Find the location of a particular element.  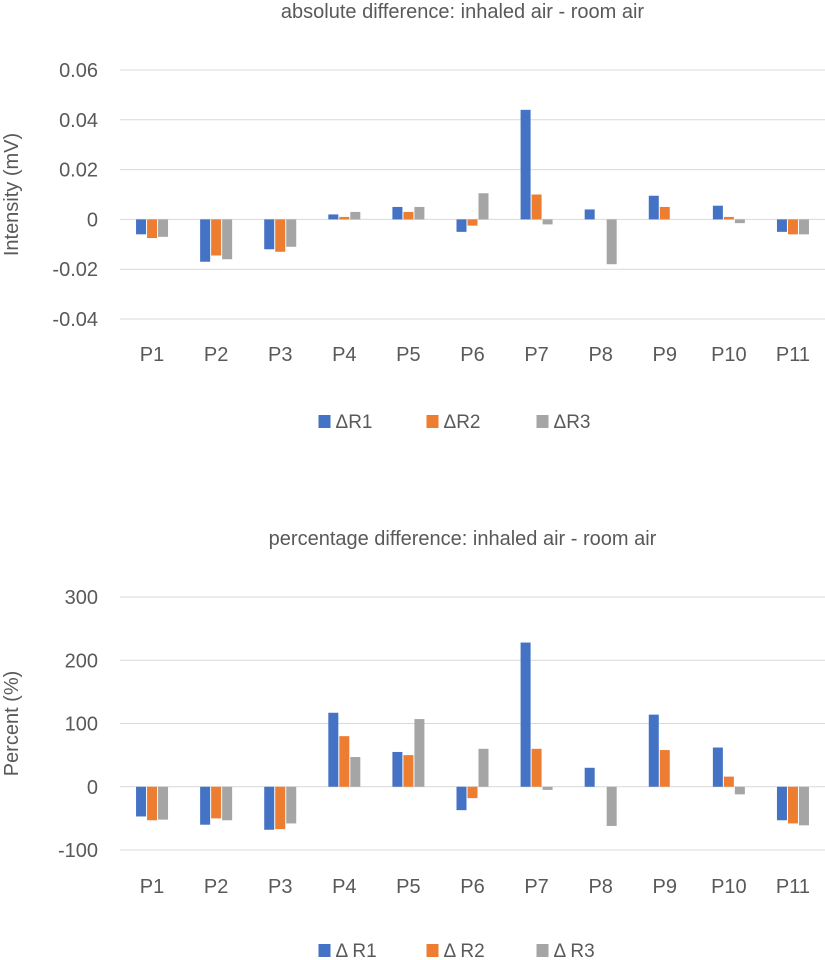

y-tick-label: 100 is located at coordinates (81, 725).